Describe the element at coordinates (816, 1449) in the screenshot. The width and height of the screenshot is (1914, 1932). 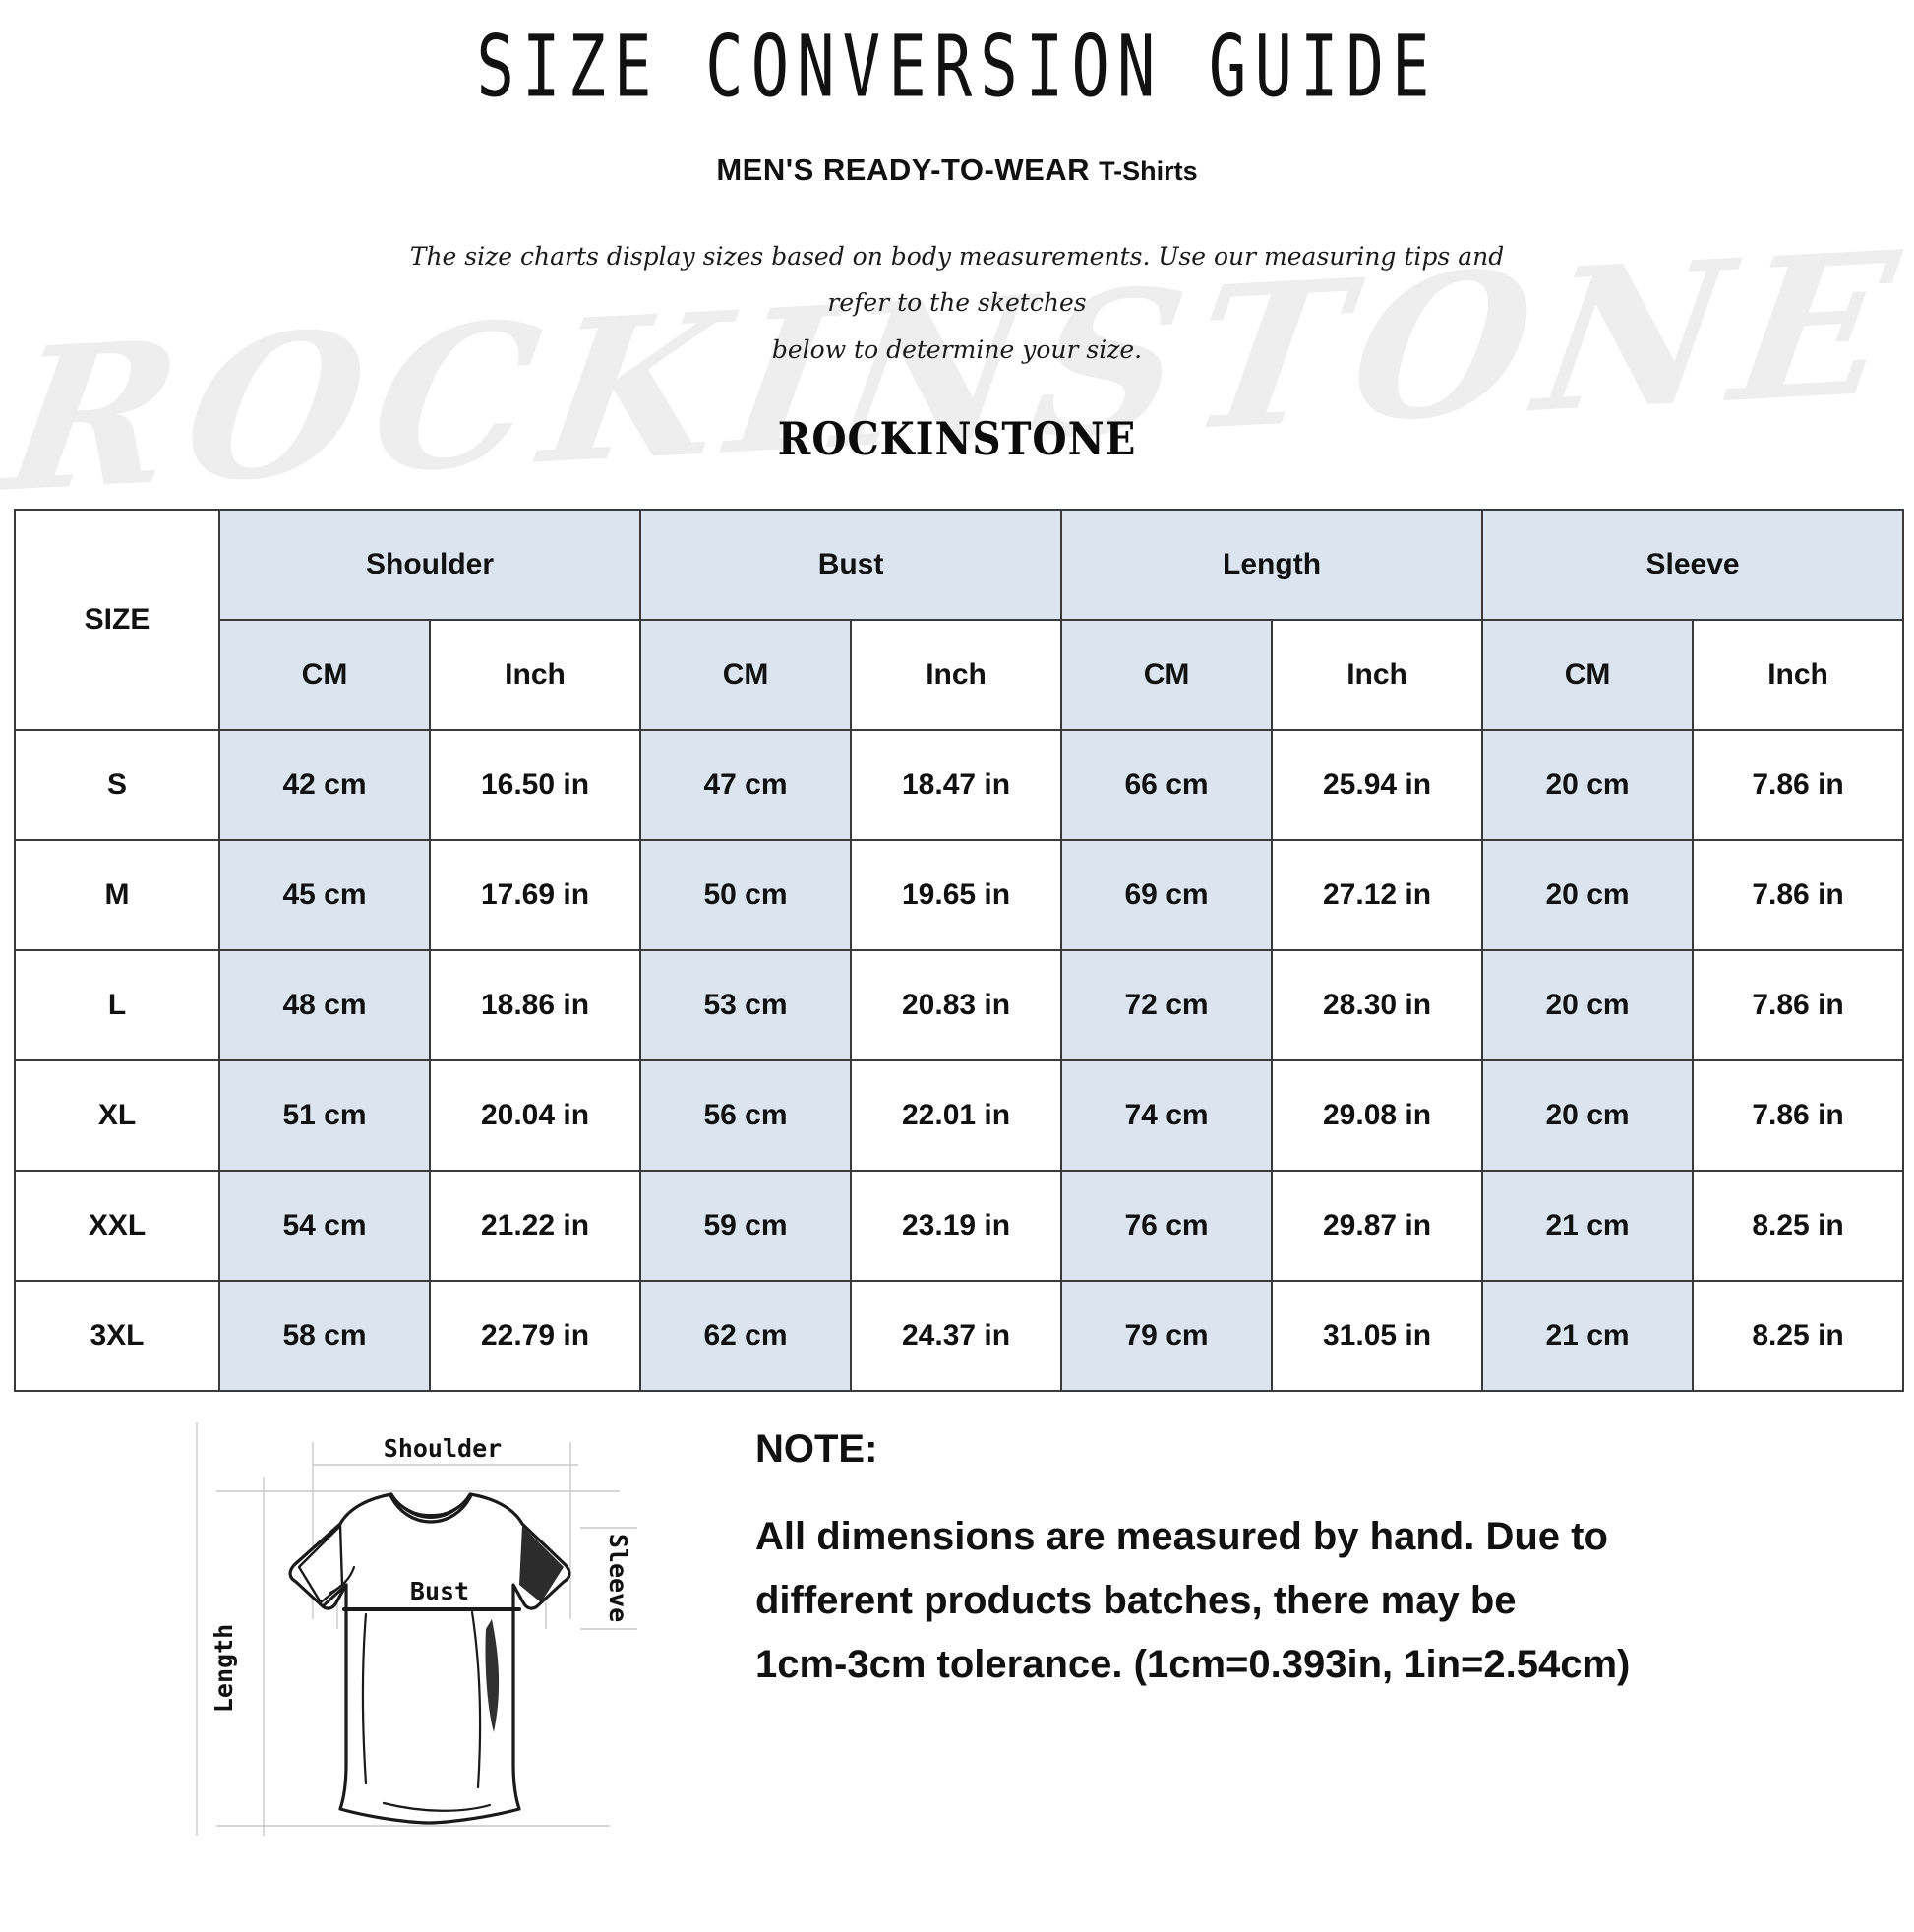
I see `note-heading: NOTE:` at that location.